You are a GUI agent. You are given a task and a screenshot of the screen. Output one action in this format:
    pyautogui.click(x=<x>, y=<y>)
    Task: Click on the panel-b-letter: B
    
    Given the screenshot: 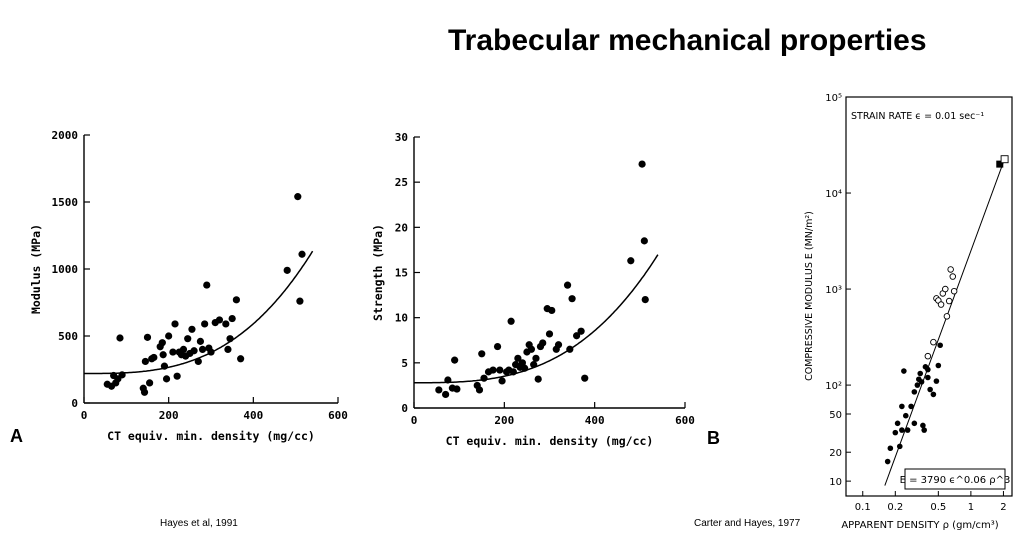 What is the action you would take?
    pyautogui.click(x=713, y=438)
    